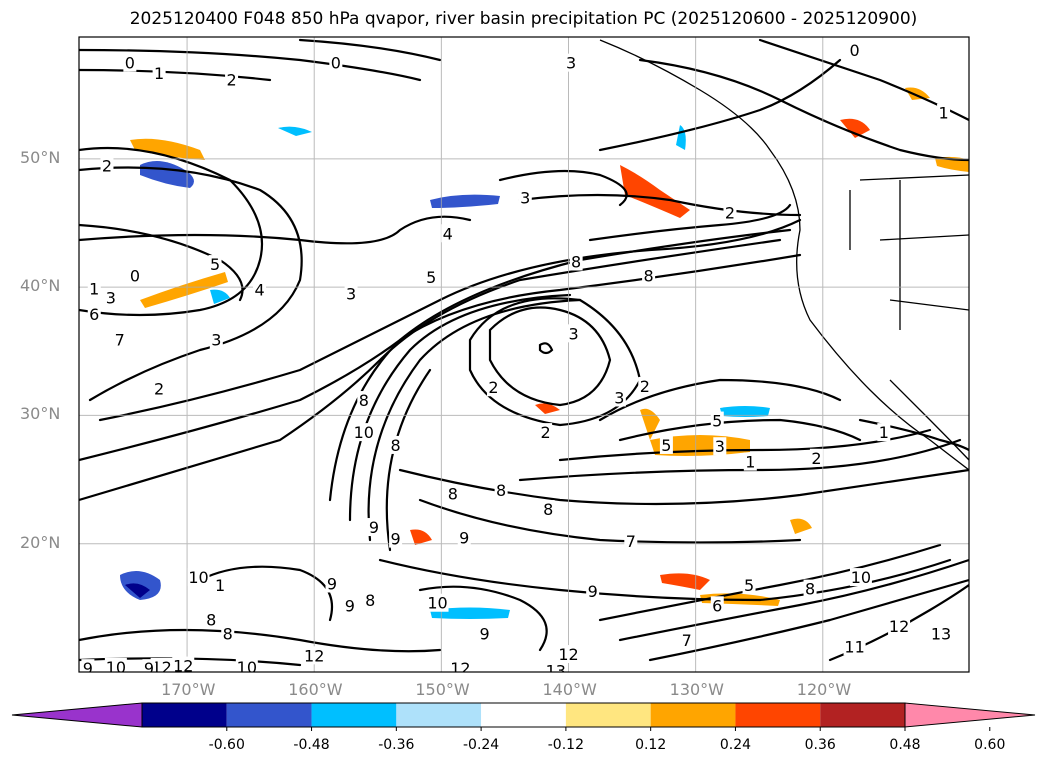  What do you see at coordinates (40, 157) in the screenshot?
I see `lat-tick-label: 50°N` at bounding box center [40, 157].